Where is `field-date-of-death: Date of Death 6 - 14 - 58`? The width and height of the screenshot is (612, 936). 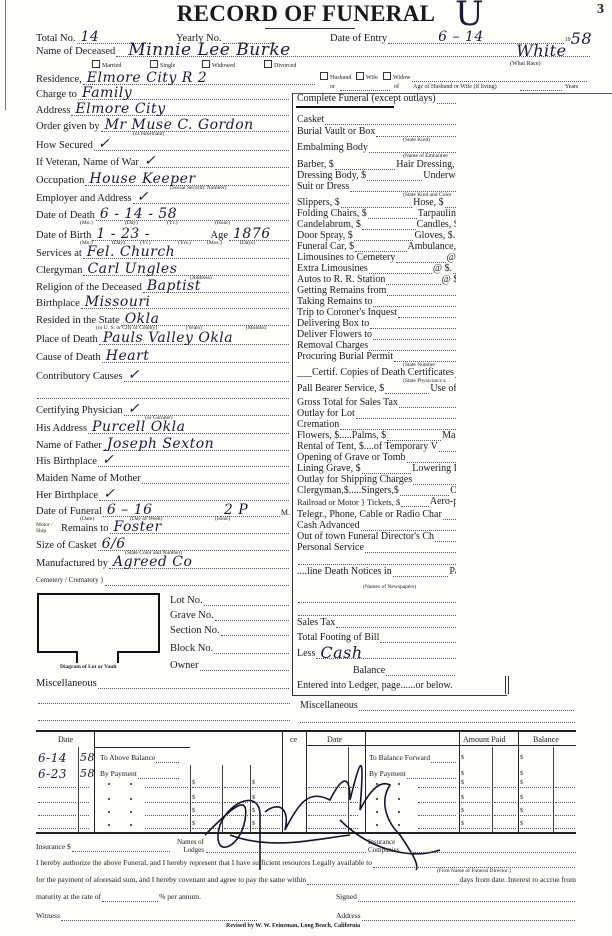 field-date-of-death: Date of Death 6 - 14 - 58 is located at coordinates (163, 214).